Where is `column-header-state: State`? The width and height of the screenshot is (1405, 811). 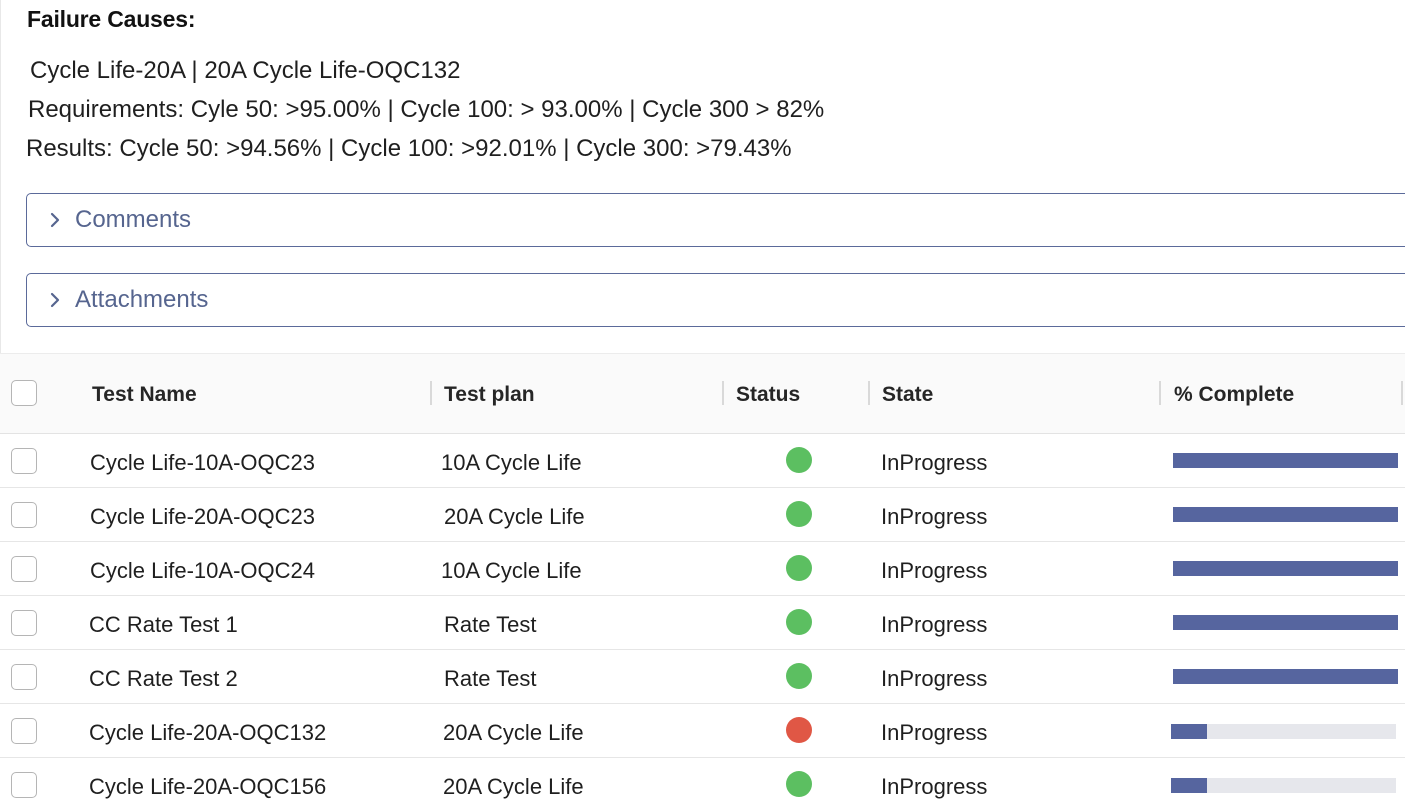
column-header-state: State is located at coordinates (908, 394).